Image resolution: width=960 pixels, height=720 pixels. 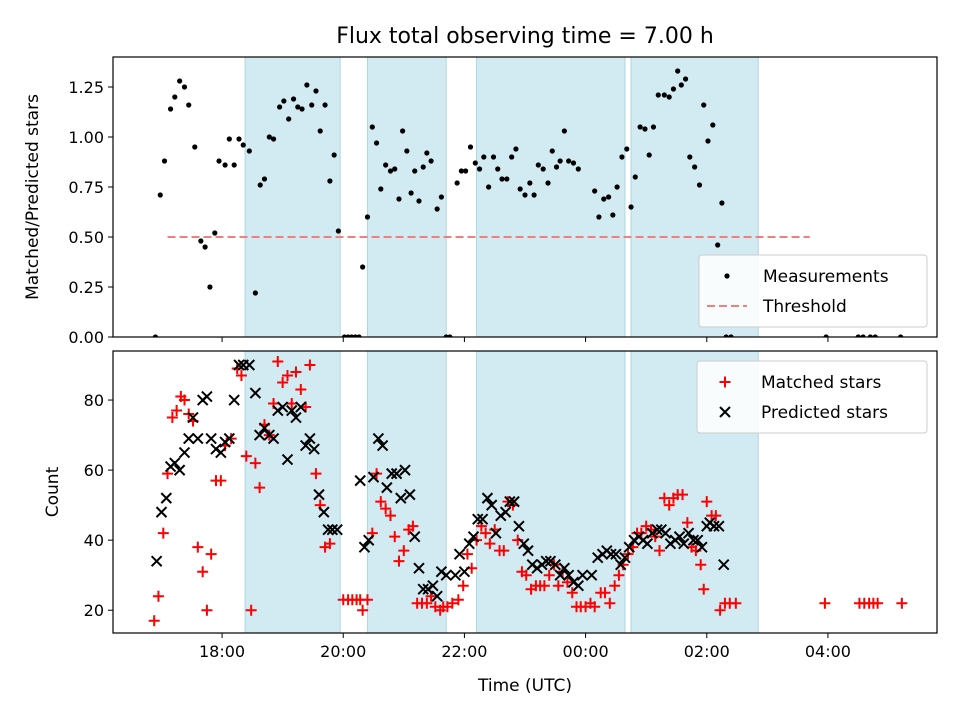 I want to click on y-tick-label: 20, so click(x=94, y=610).